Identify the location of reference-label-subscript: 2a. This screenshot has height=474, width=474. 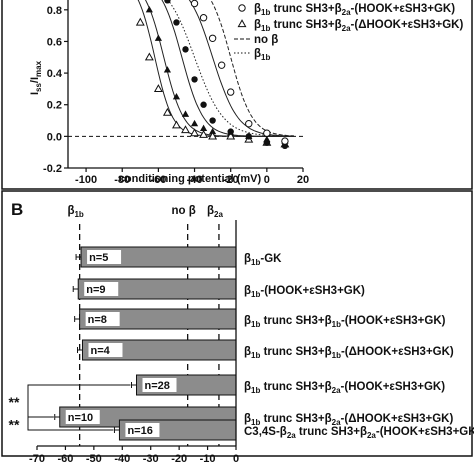
(218, 214).